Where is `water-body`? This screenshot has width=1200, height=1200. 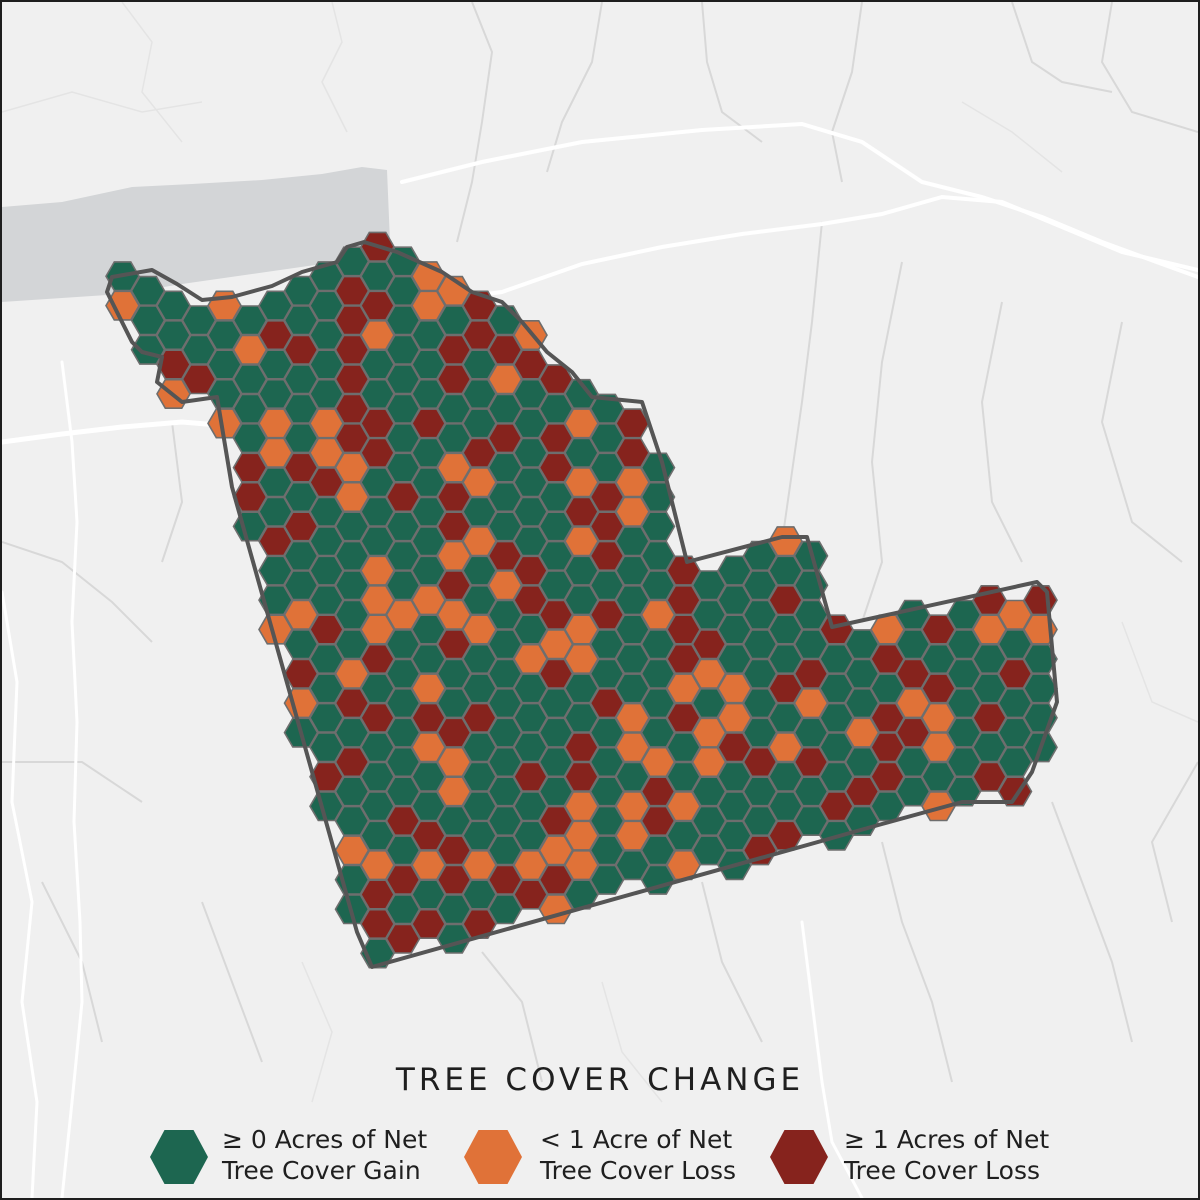
water-body is located at coordinates (196, 234).